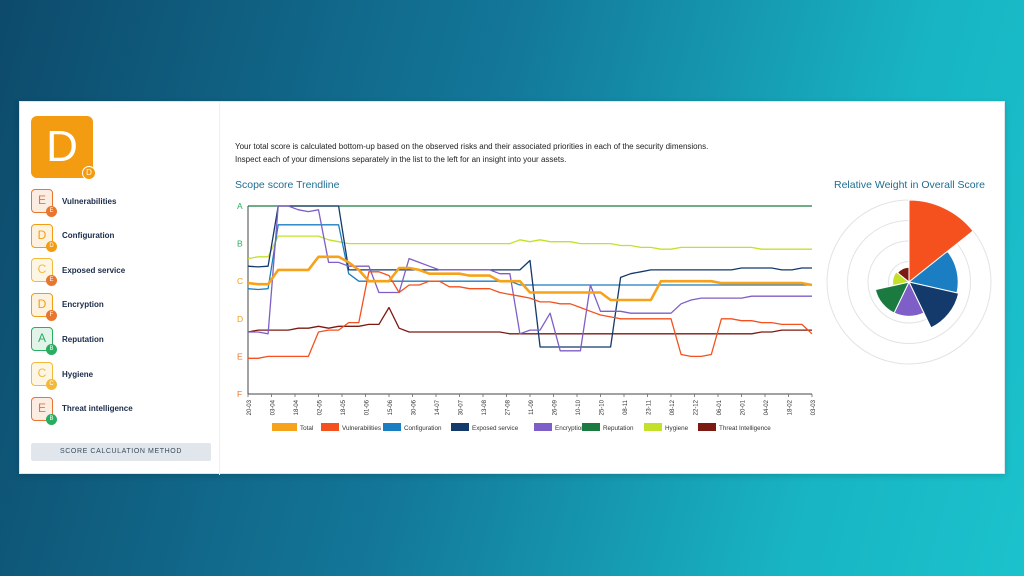 The width and height of the screenshot is (1024, 576). What do you see at coordinates (368, 407) in the screenshot?
I see `x-tick-label: 01-06` at bounding box center [368, 407].